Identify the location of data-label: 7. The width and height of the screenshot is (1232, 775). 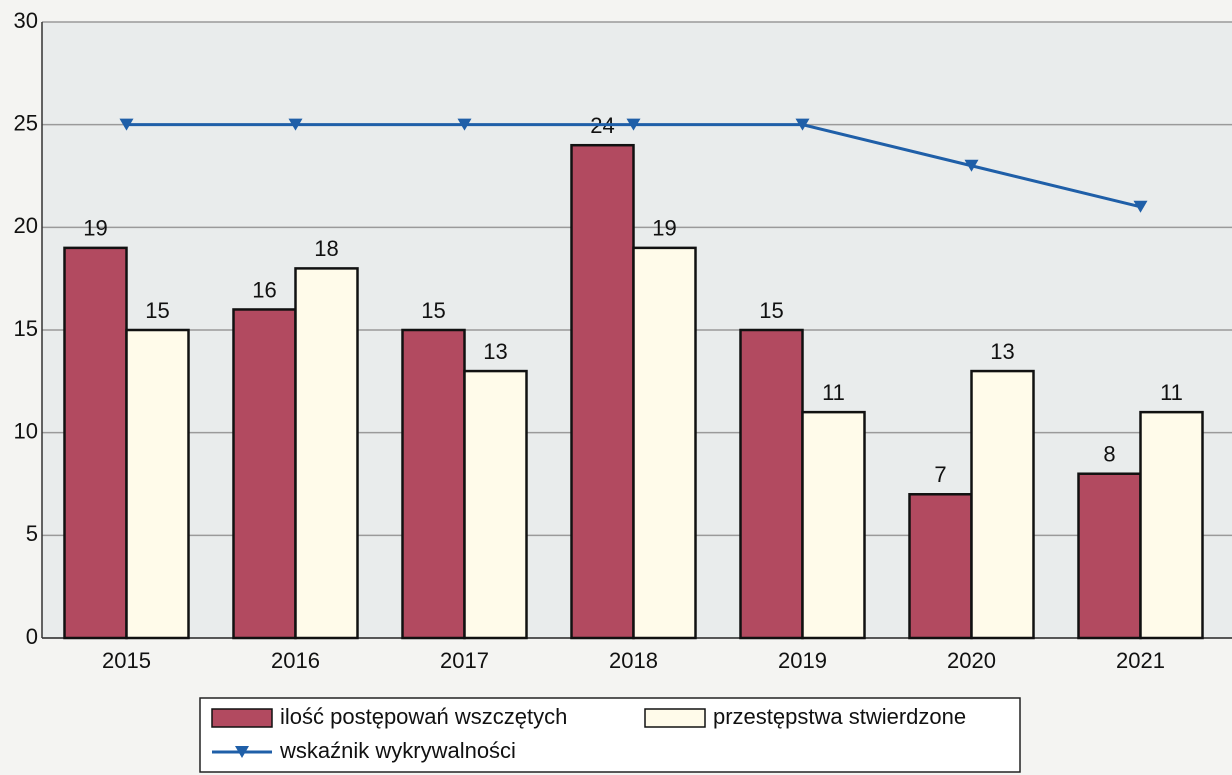
(940, 474).